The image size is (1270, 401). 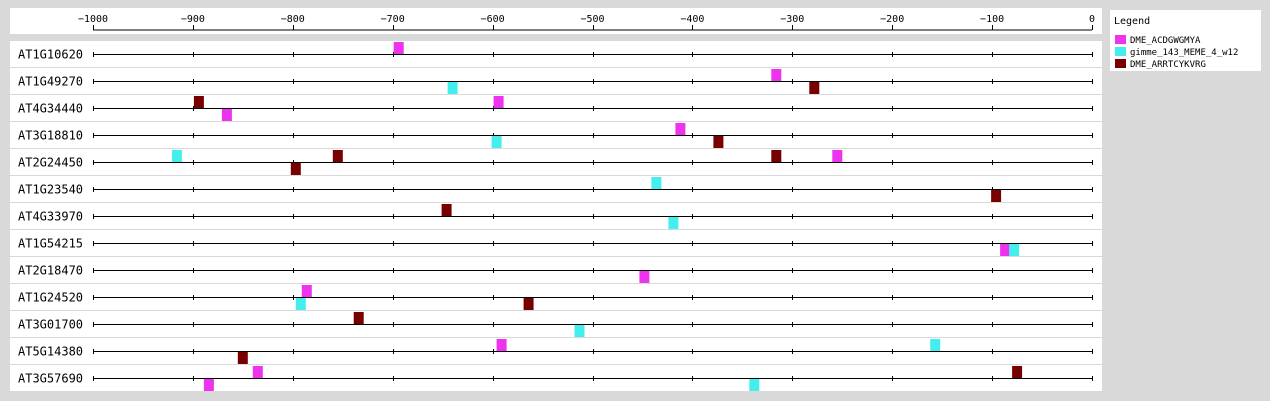 I want to click on gene-label: AT1G54215, so click(x=50, y=244).